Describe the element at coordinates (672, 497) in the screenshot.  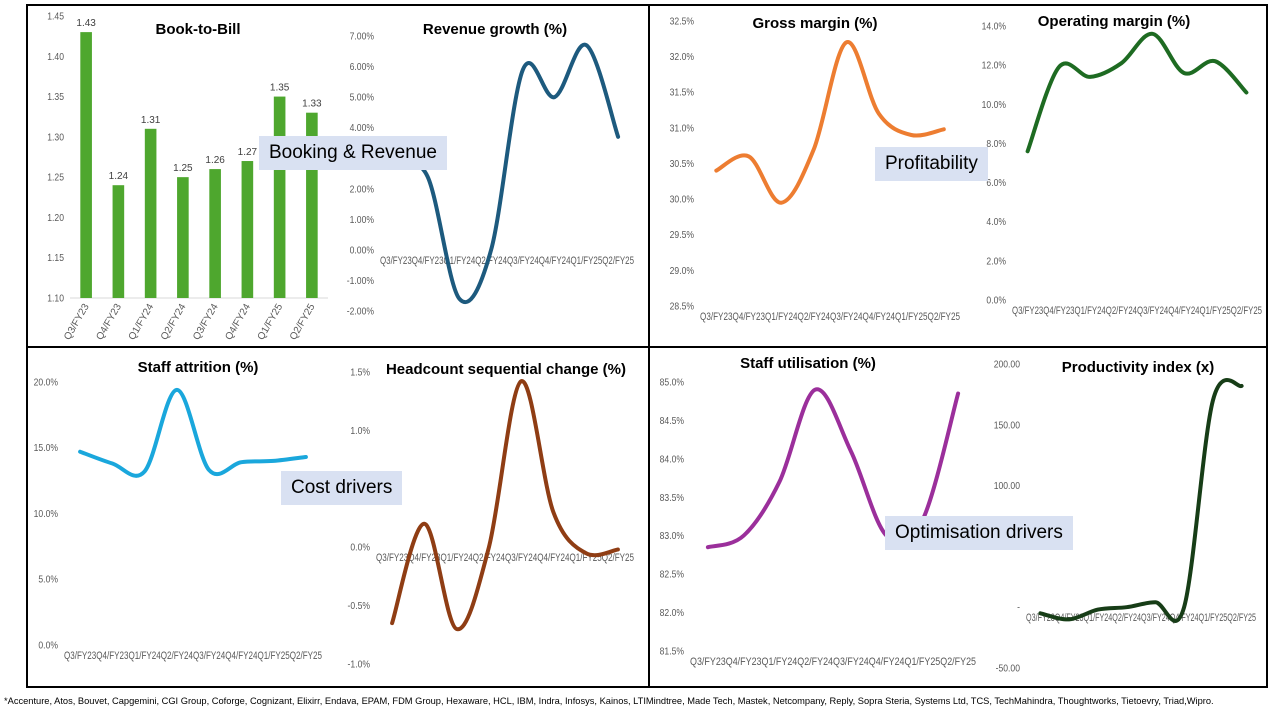
I see `y-tick-label: 83.5%` at that location.